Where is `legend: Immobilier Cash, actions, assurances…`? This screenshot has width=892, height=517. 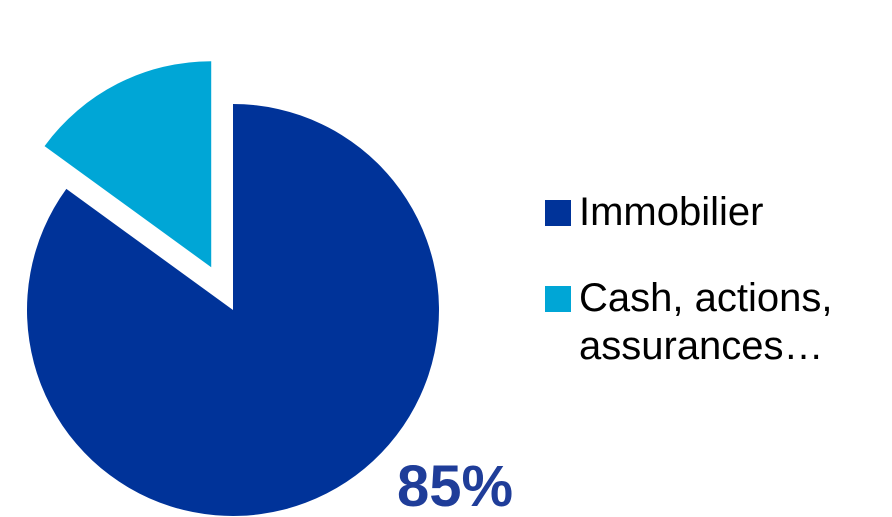
legend: Immobilier Cash, actions, assurances… is located at coordinates (717, 279).